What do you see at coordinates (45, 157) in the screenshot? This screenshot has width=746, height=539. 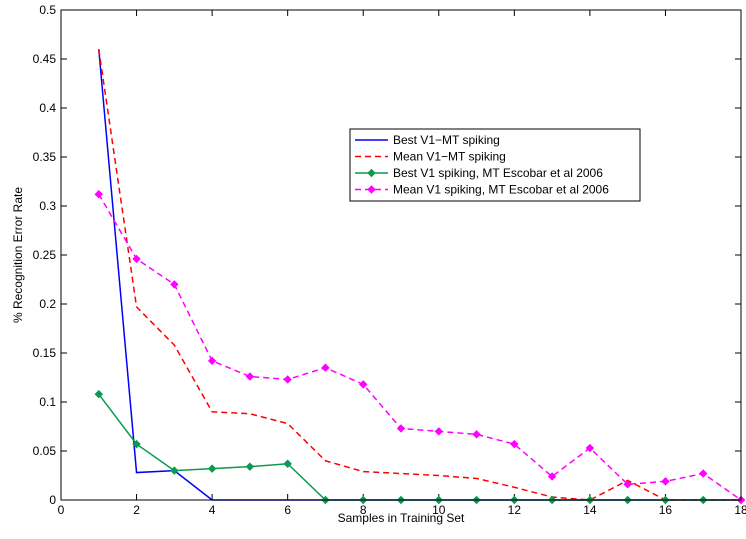 I see `y-tick-label: 0.35` at bounding box center [45, 157].